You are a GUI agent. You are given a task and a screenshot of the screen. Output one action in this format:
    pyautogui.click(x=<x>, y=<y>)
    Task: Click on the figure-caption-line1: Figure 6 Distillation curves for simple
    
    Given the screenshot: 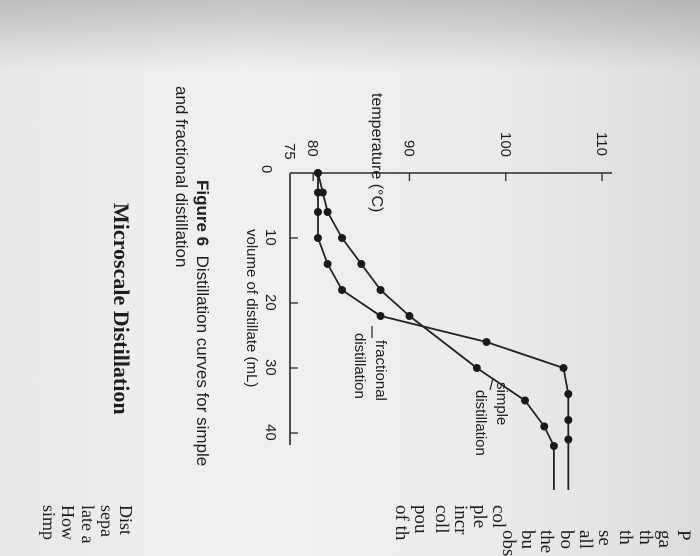 What is the action you would take?
    pyautogui.click(x=202, y=323)
    